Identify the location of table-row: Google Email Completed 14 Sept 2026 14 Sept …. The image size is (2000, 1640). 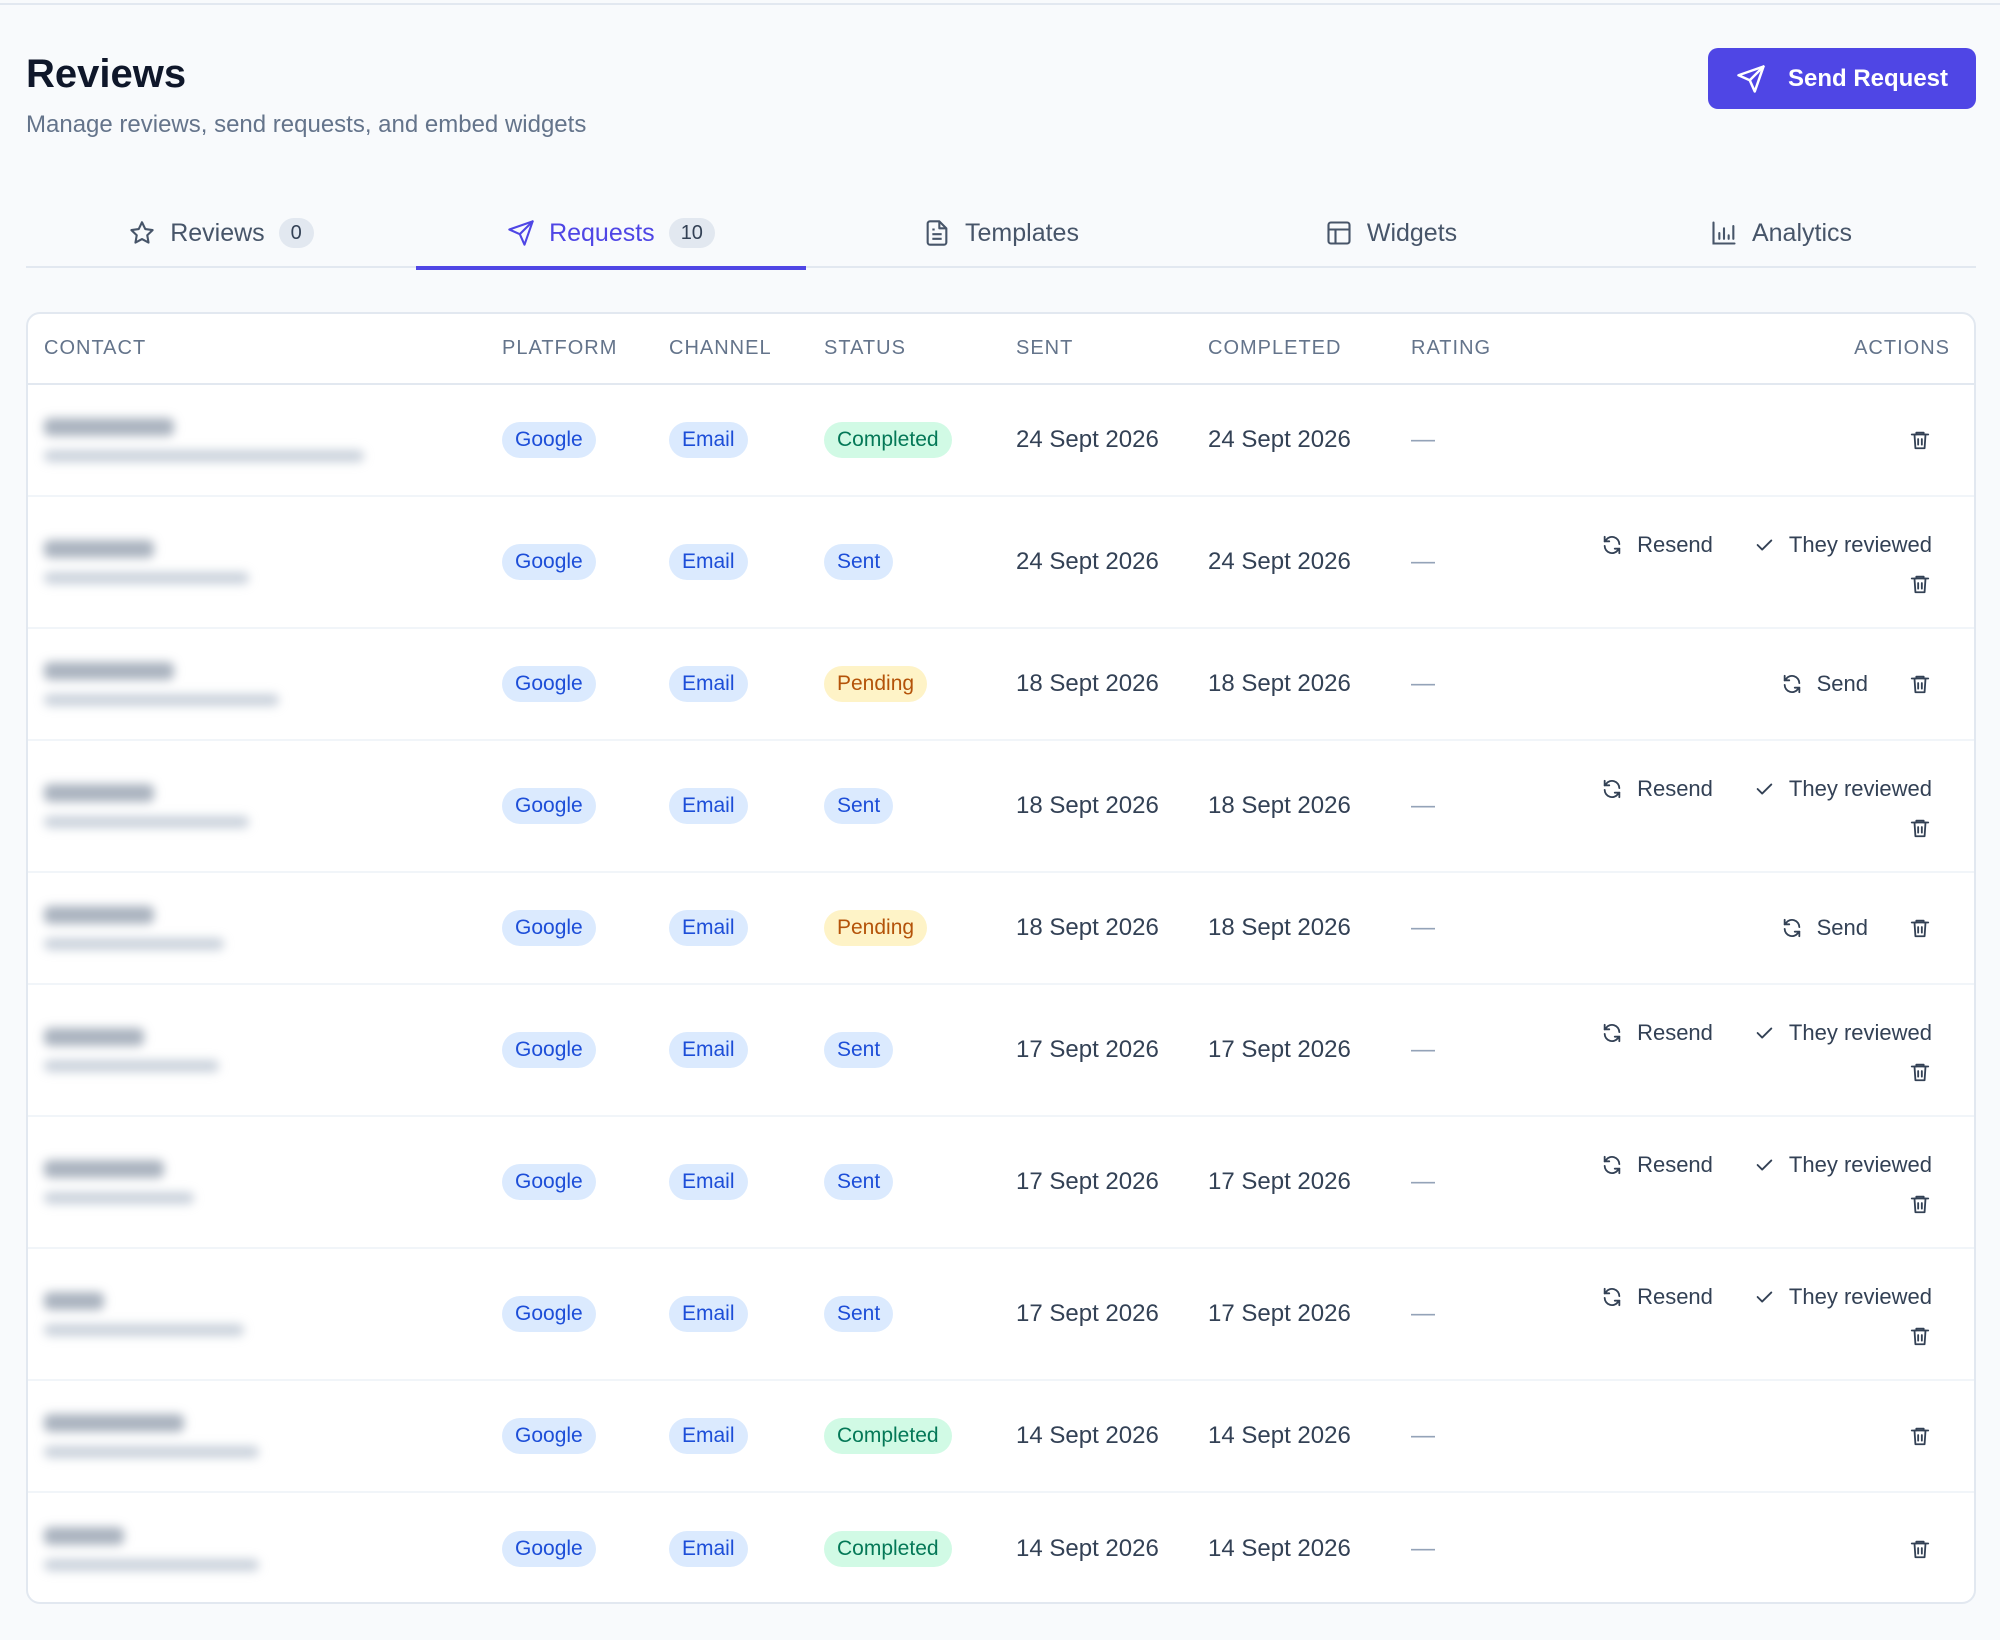
(1001, 1547).